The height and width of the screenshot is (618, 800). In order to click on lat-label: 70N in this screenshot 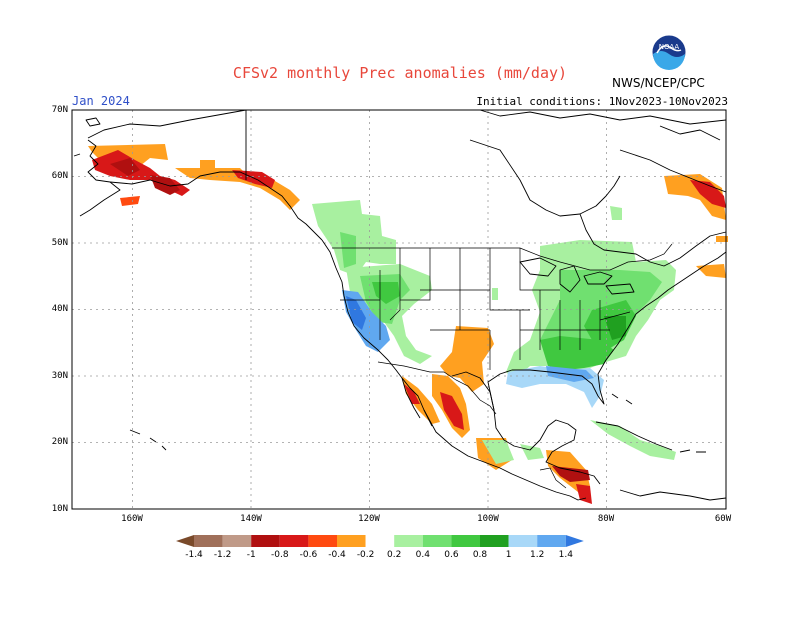, I will do `click(59, 110)`.